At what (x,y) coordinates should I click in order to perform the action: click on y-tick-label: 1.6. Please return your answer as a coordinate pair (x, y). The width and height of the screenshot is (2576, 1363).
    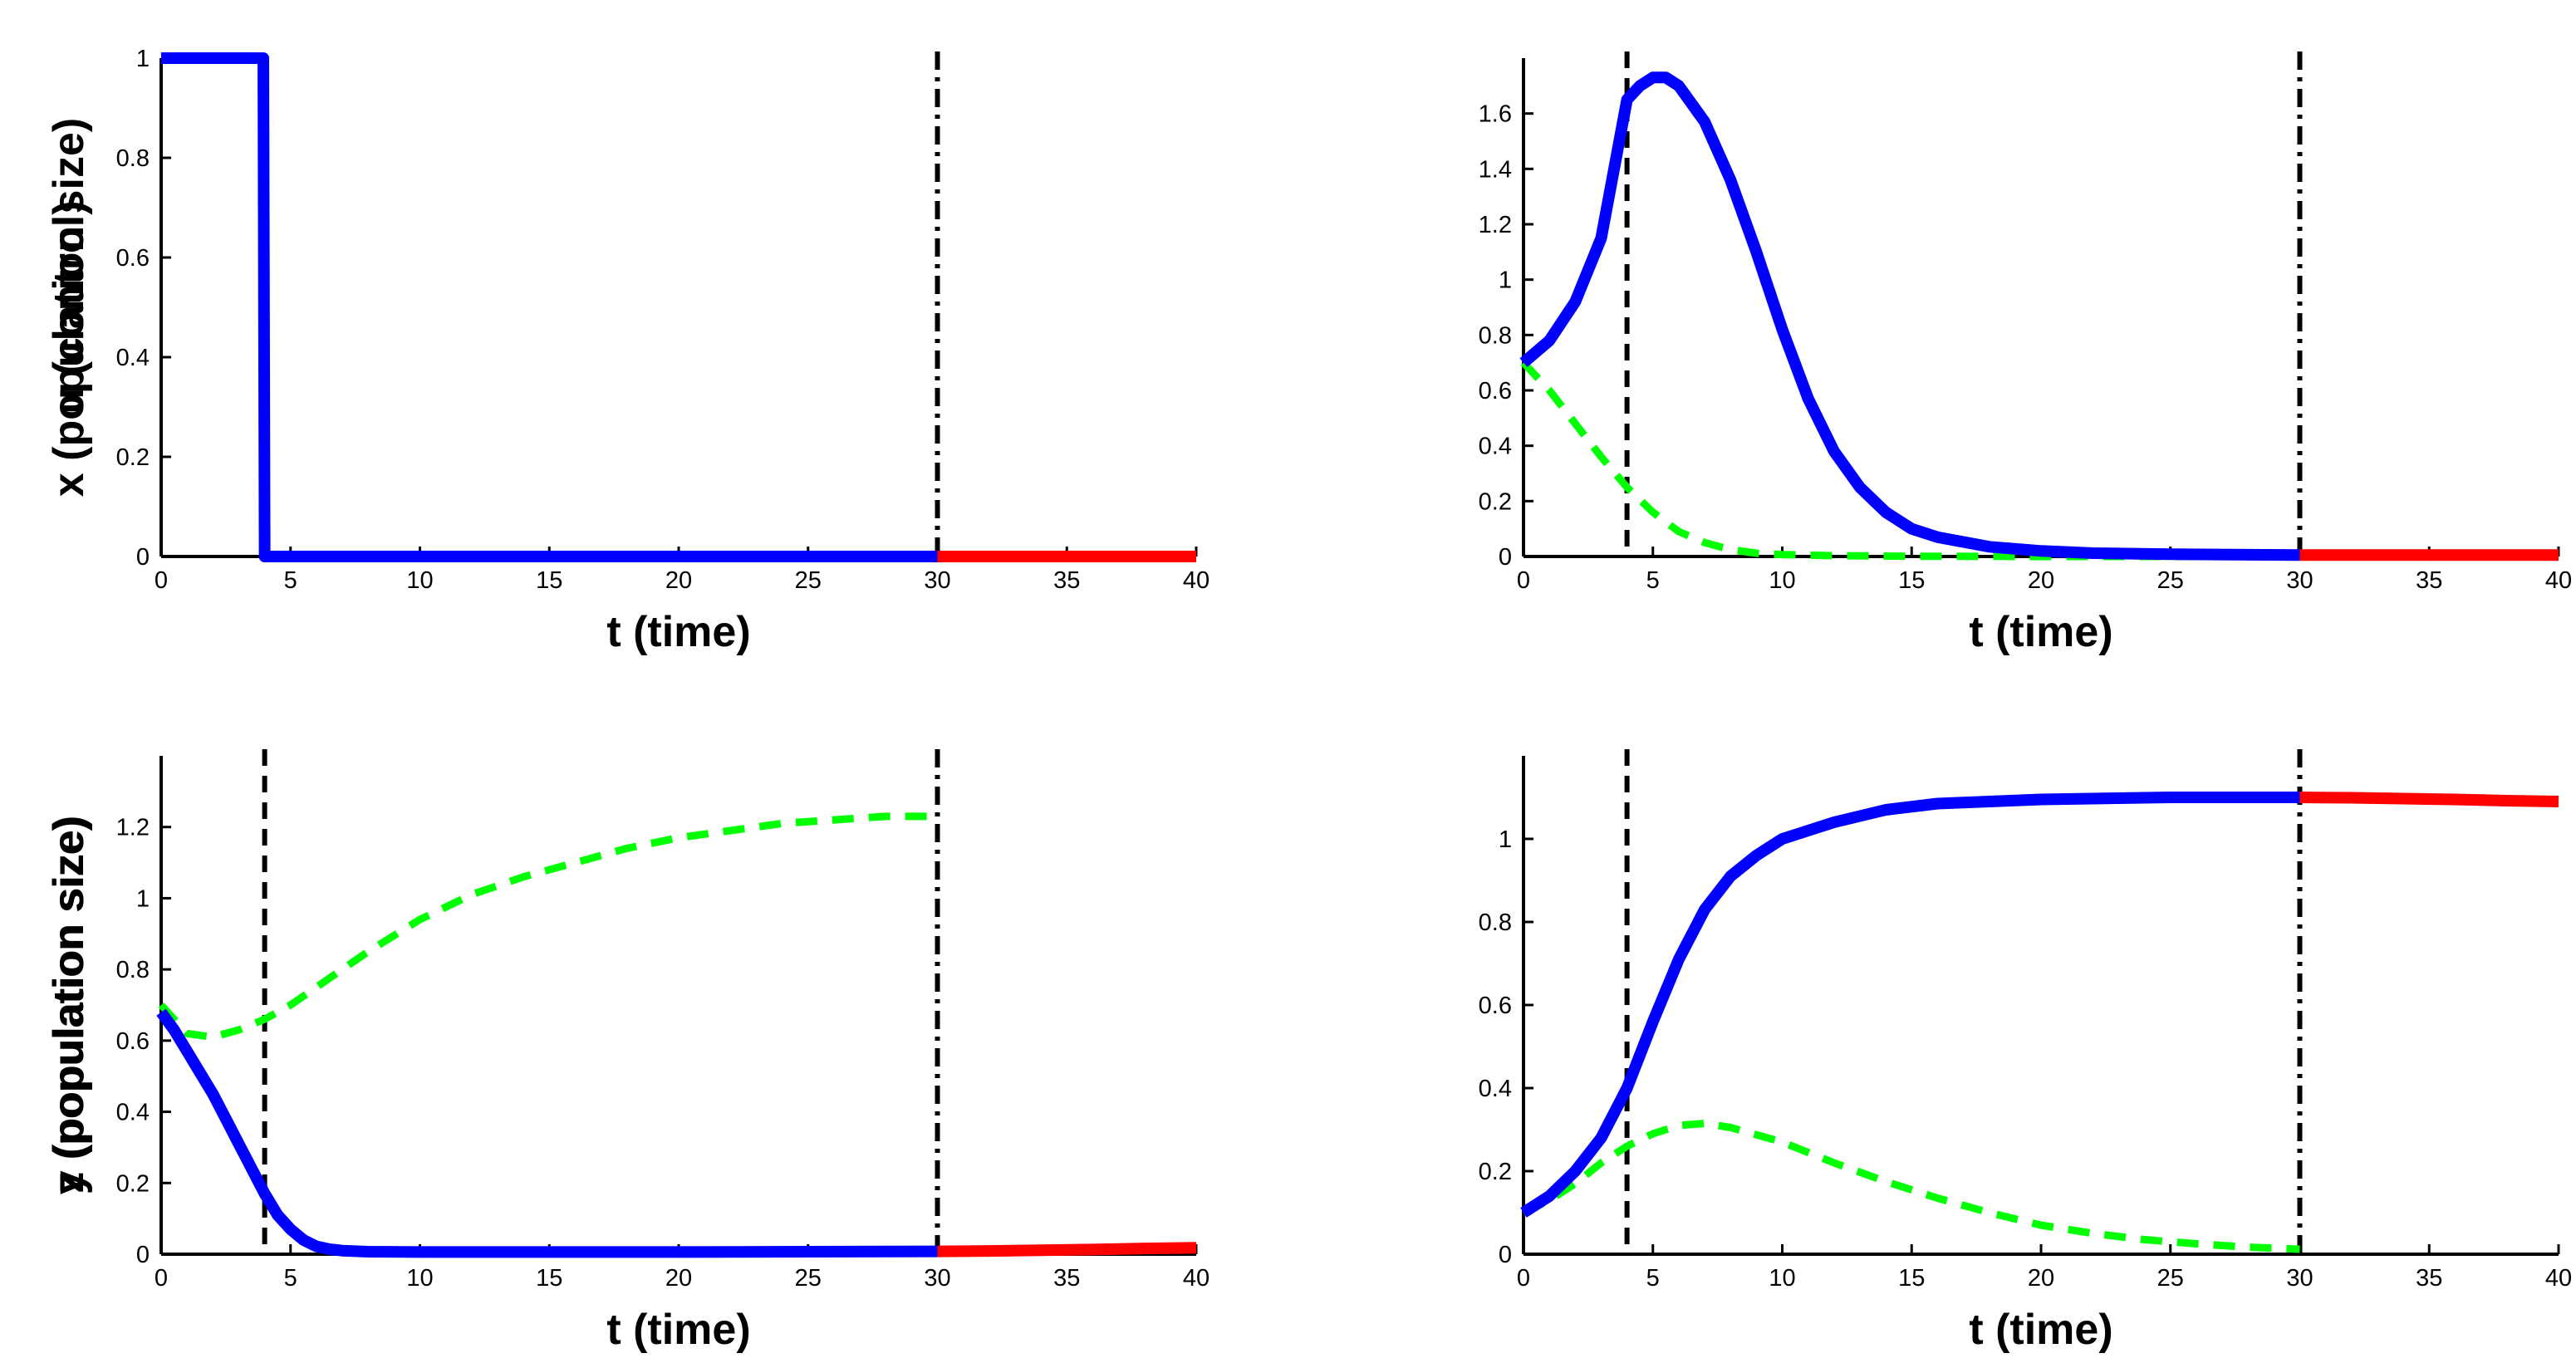
    Looking at the image, I should click on (1495, 114).